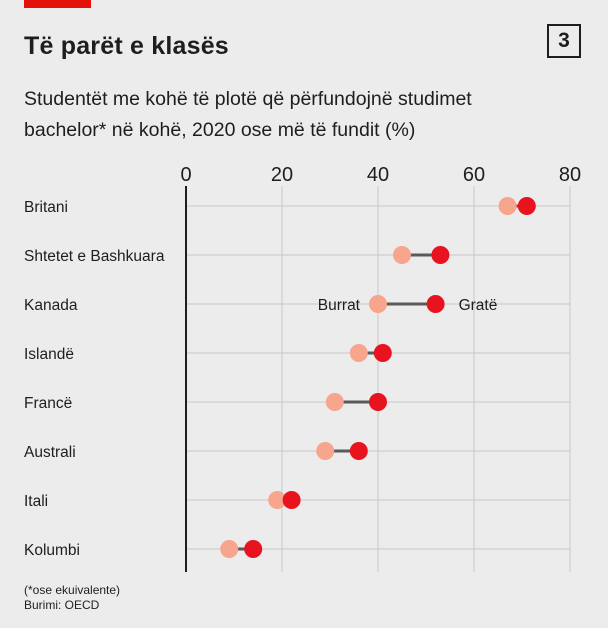 The width and height of the screenshot is (608, 628). What do you see at coordinates (50, 452) in the screenshot?
I see `category-label: Australi` at bounding box center [50, 452].